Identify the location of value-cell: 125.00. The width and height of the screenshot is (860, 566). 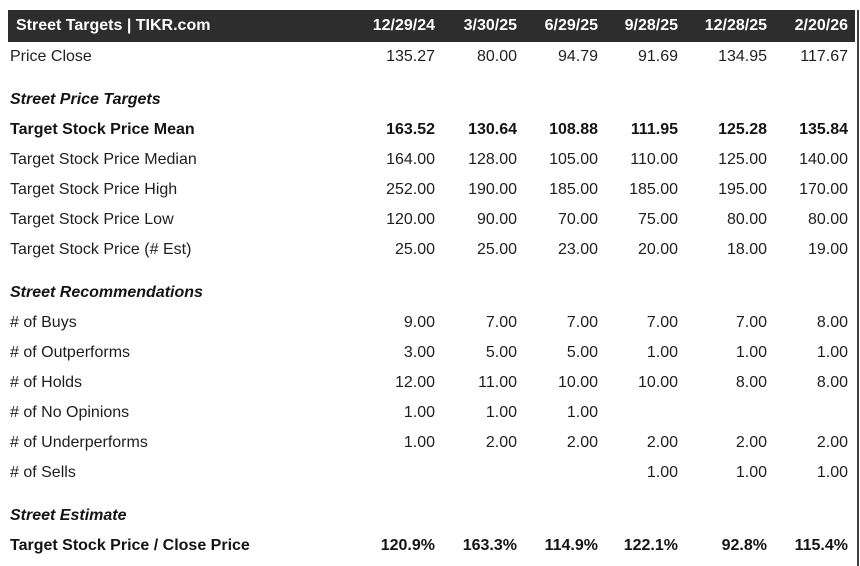
(742, 159).